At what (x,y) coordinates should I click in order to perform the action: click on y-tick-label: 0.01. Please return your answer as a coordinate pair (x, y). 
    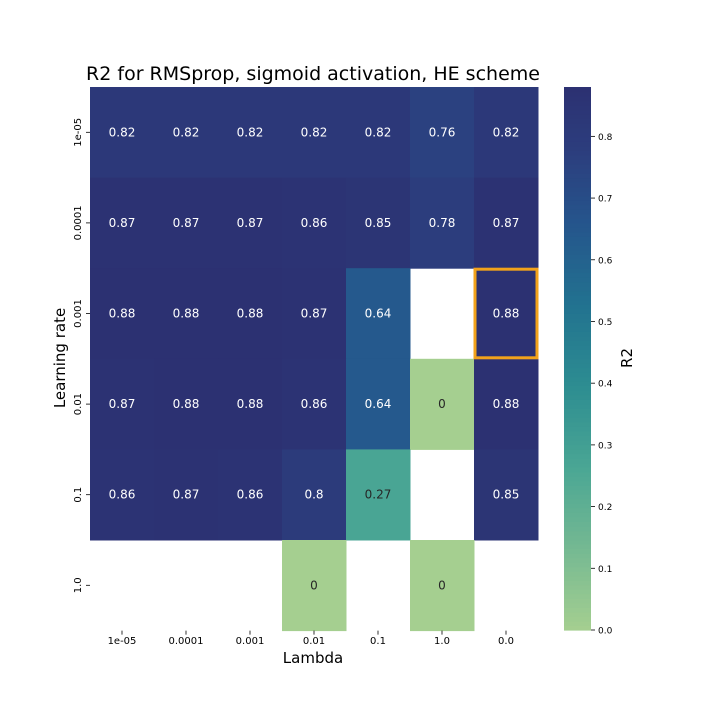
    Looking at the image, I should click on (78, 404).